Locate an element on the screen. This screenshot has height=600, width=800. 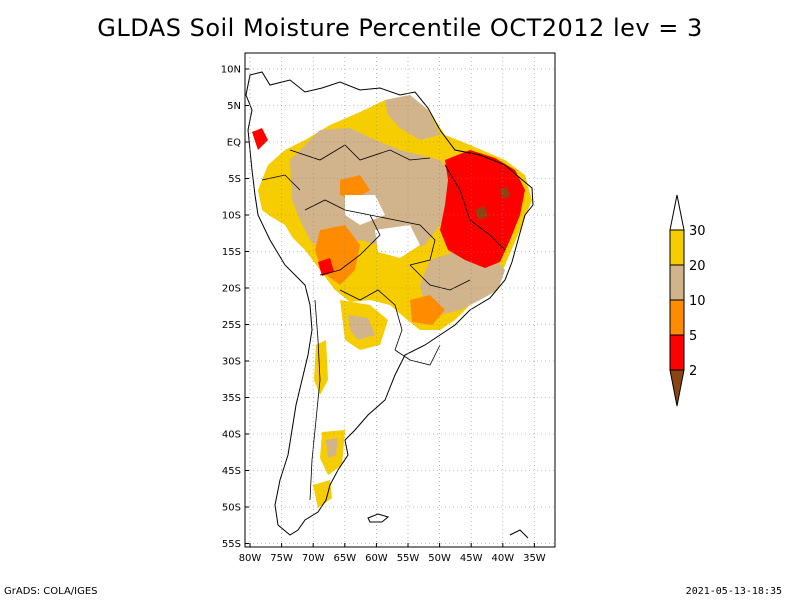
lon-tick-label: 60W is located at coordinates (376, 558).